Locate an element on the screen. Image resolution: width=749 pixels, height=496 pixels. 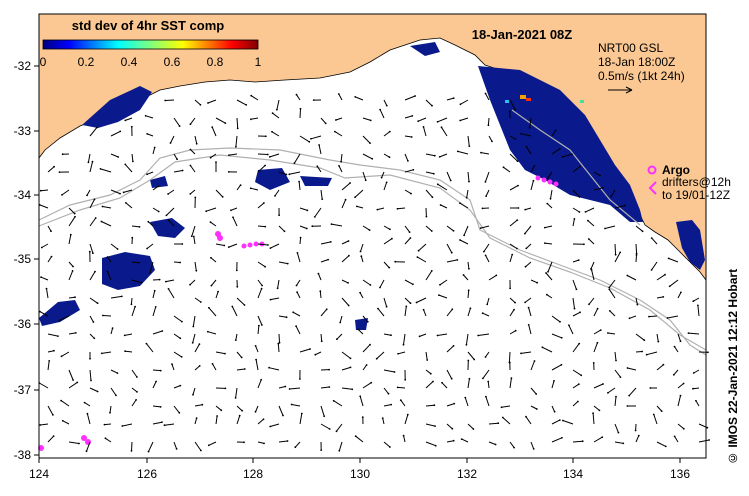
lon-axis: 124 126 128 130 132 134 136 is located at coordinates (359, 469).